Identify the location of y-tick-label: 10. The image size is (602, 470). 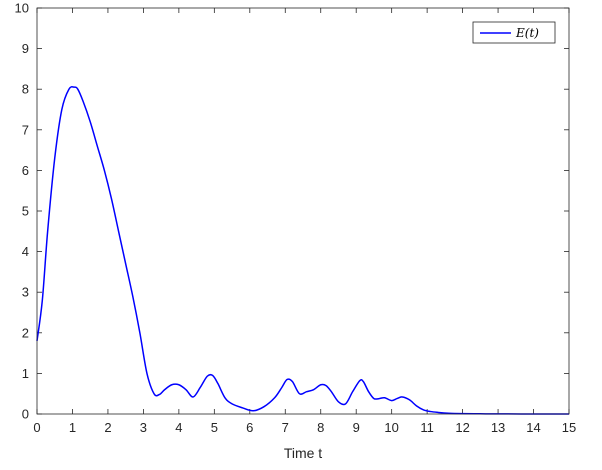
(22, 8).